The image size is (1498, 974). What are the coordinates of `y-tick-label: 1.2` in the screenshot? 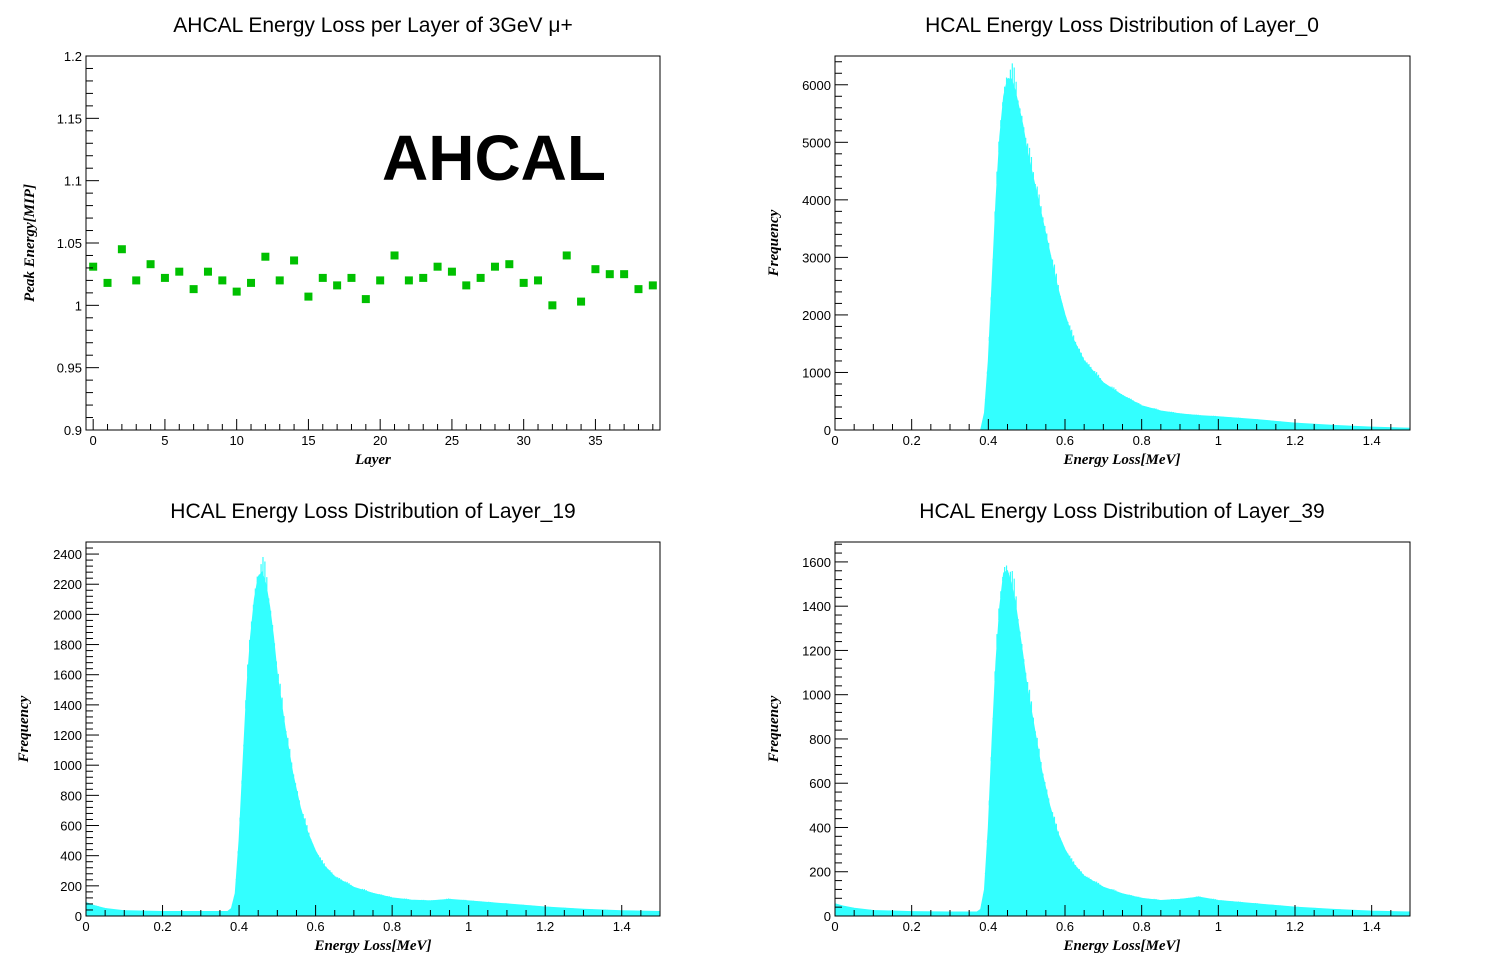 It's located at (73, 56).